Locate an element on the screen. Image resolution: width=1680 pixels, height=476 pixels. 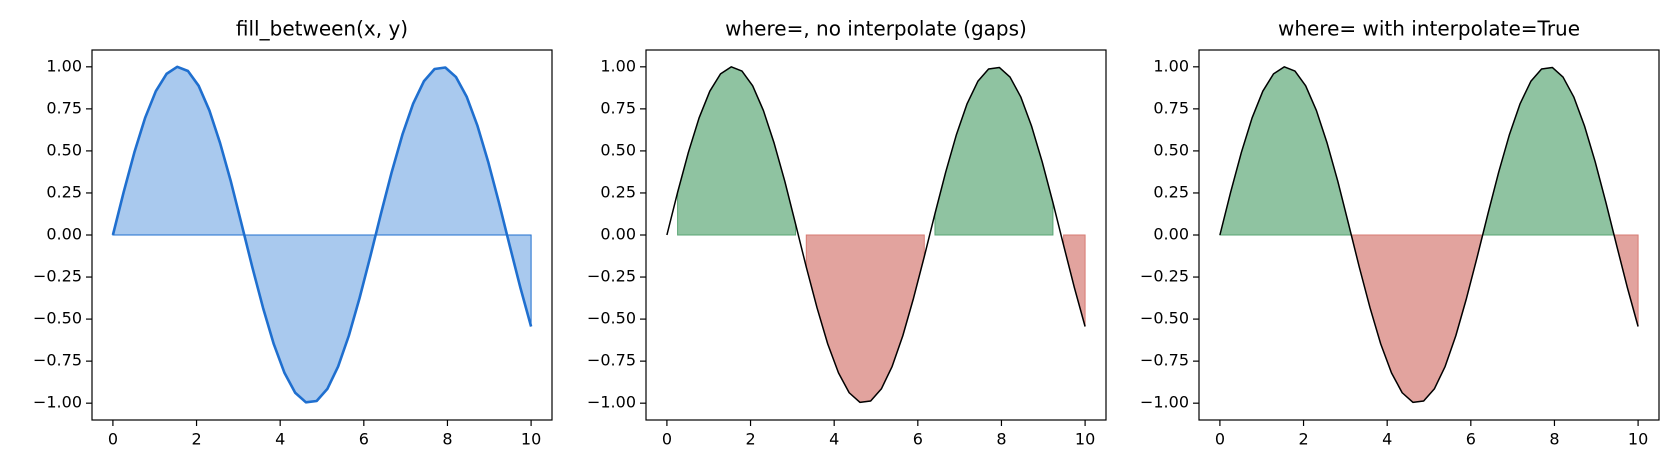
chart-title: where= with interpolate=True is located at coordinates (1429, 29).